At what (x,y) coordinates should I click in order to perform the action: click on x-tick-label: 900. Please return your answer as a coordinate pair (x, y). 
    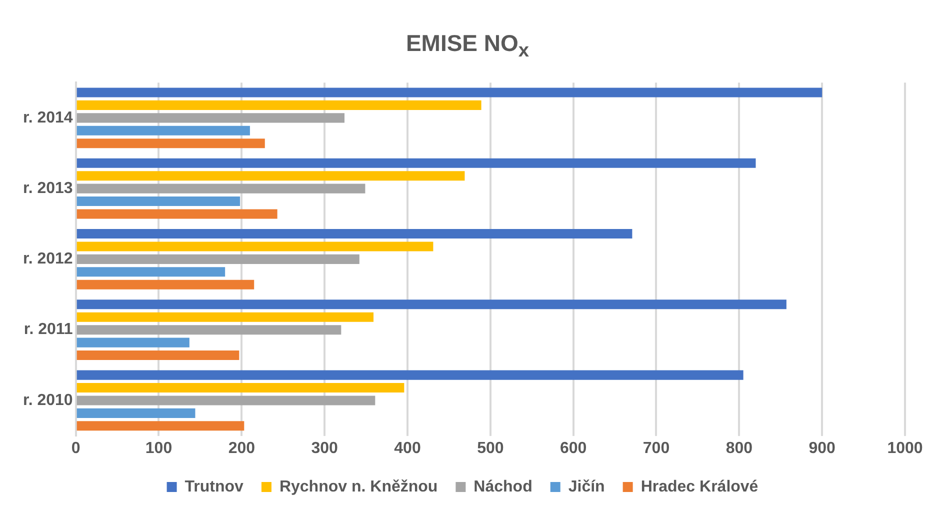
    Looking at the image, I should click on (822, 448).